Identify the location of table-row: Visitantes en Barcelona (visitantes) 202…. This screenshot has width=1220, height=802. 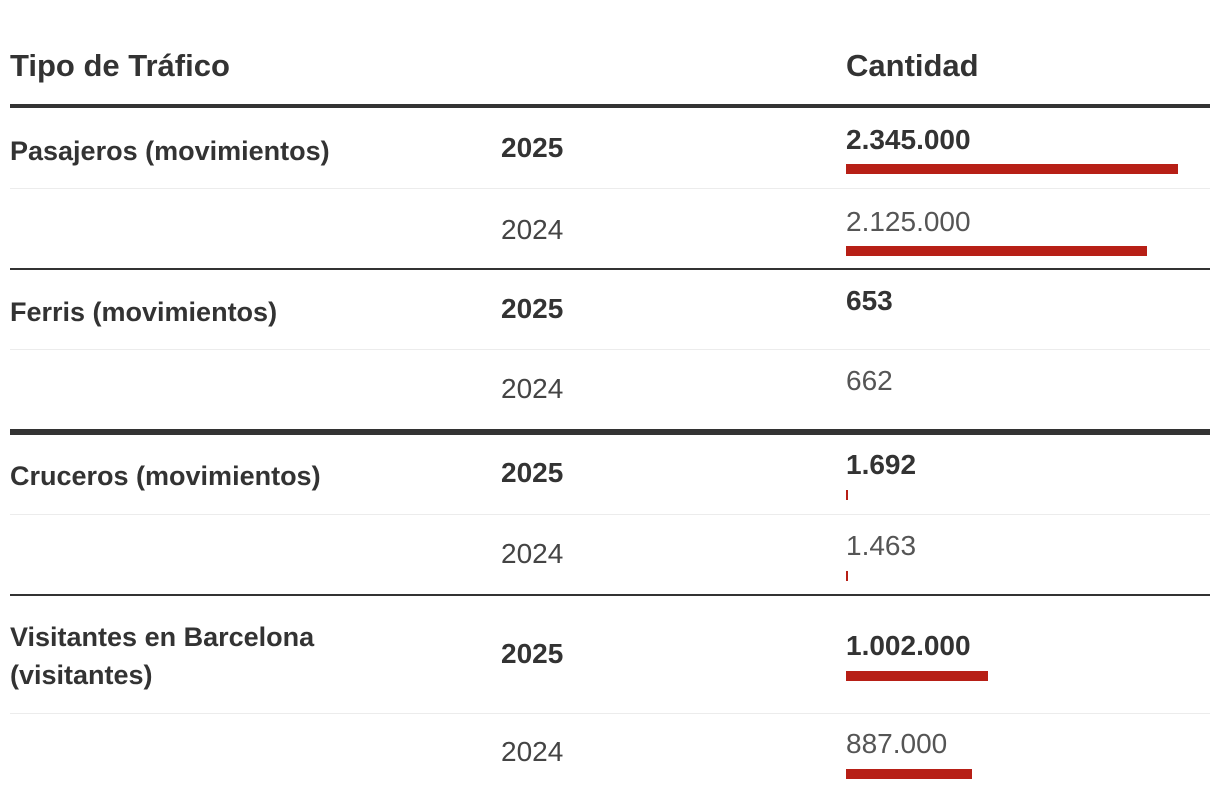
(610, 655).